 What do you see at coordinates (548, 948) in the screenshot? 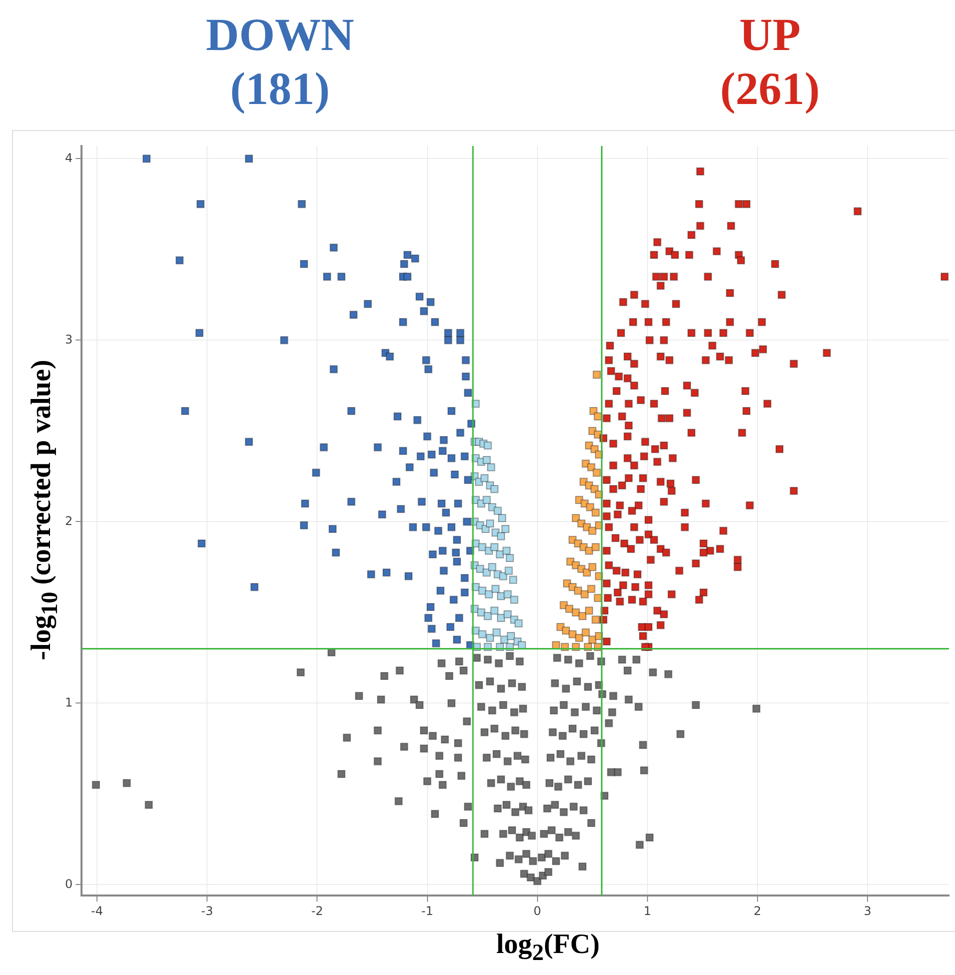
I see `x-axis-title: log$_{2}$(FC)` at bounding box center [548, 948].